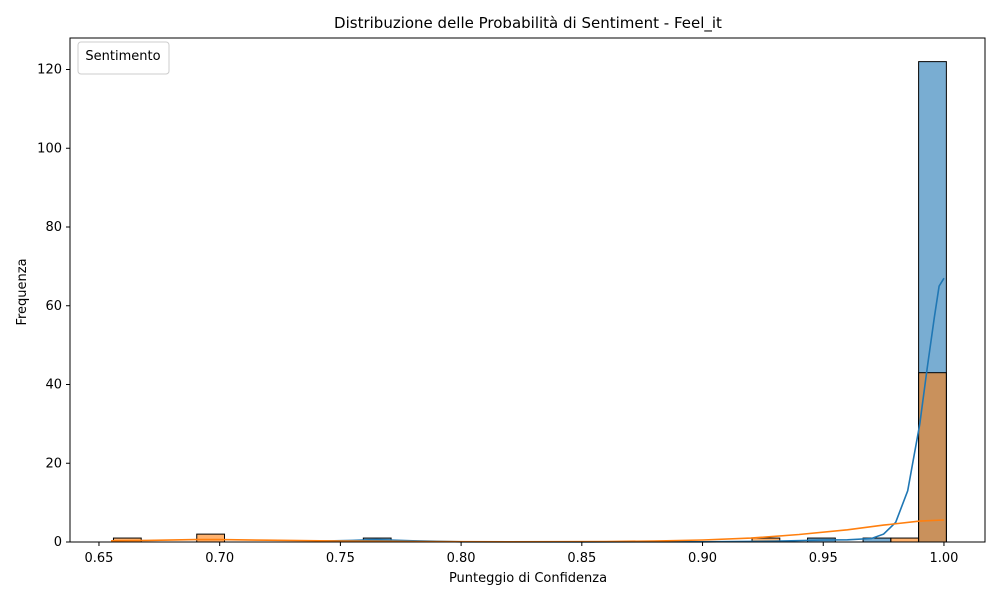 The width and height of the screenshot is (1000, 600). What do you see at coordinates (49, 70) in the screenshot?
I see `y-tick-label-120: 120` at bounding box center [49, 70].